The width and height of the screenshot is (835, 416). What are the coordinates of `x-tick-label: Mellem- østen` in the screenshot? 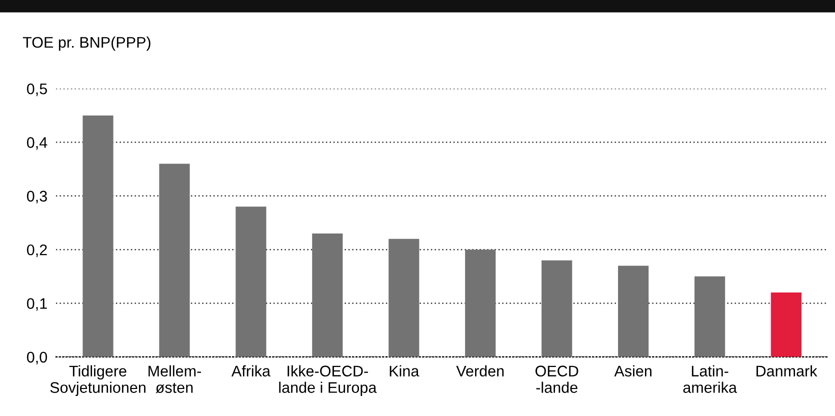 It's located at (174, 379).